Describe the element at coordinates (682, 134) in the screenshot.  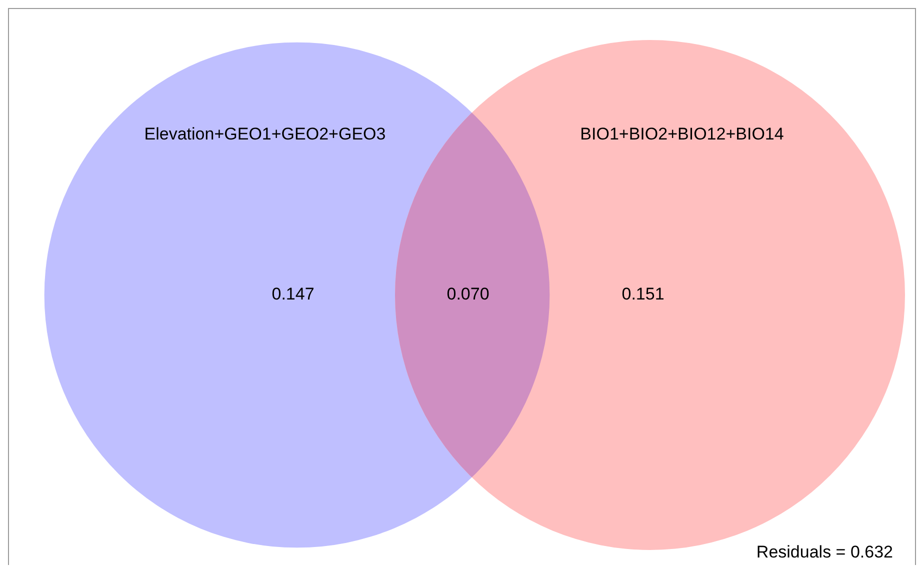
I see `category-label: BIO1+BIO2+BIO12+BIO14` at that location.